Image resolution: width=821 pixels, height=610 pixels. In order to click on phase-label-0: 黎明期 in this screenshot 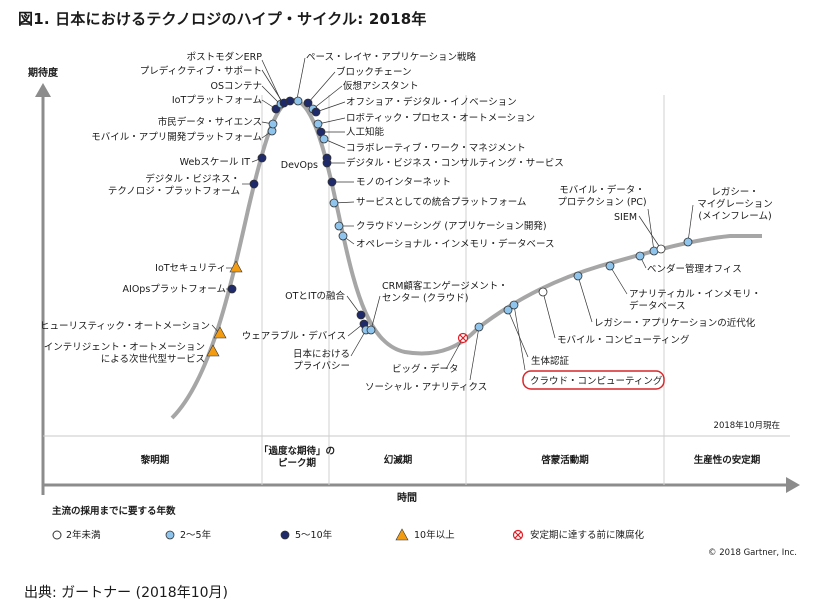, I will do `click(155, 460)`.